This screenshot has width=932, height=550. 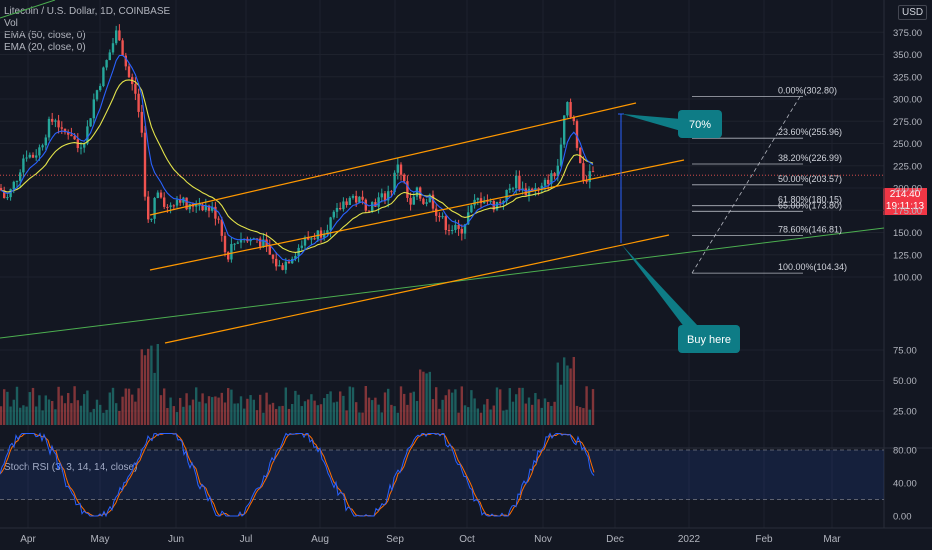 I want to click on last-price-countdown: 19:11:13, so click(x=905, y=206).